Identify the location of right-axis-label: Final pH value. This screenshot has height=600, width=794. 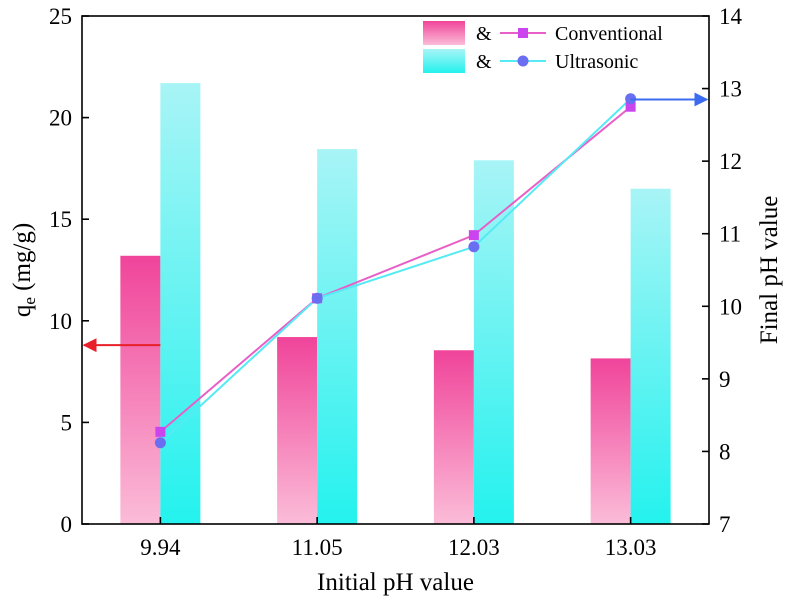
(769, 270).